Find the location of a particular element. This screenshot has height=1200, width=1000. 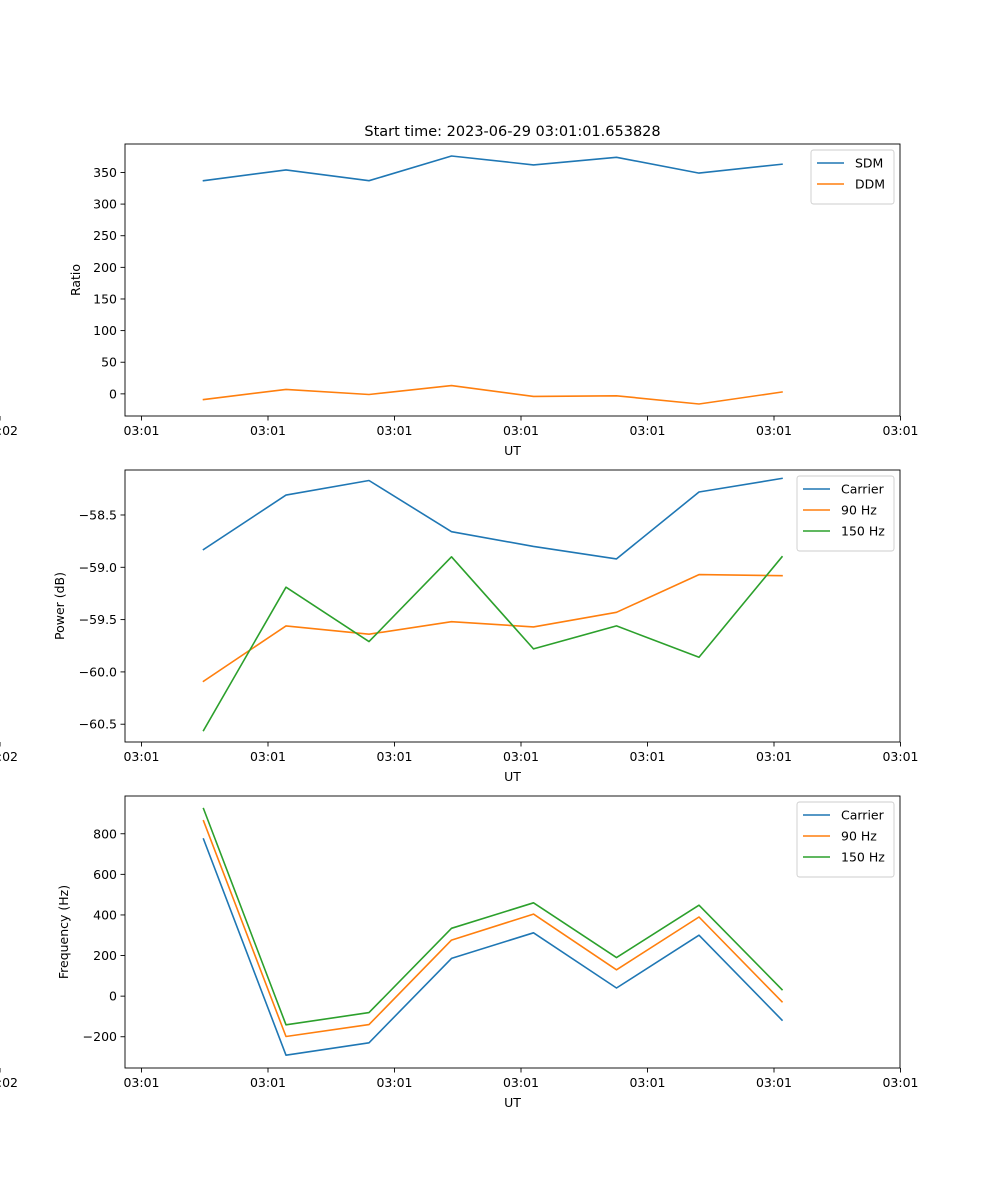

y-tick-label: 150 is located at coordinates (105, 298).